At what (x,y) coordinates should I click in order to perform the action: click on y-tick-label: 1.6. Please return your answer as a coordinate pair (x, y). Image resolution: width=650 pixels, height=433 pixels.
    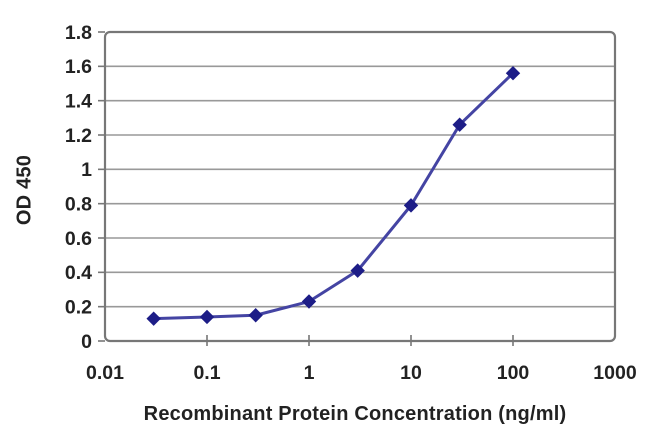
    Looking at the image, I should click on (78, 67).